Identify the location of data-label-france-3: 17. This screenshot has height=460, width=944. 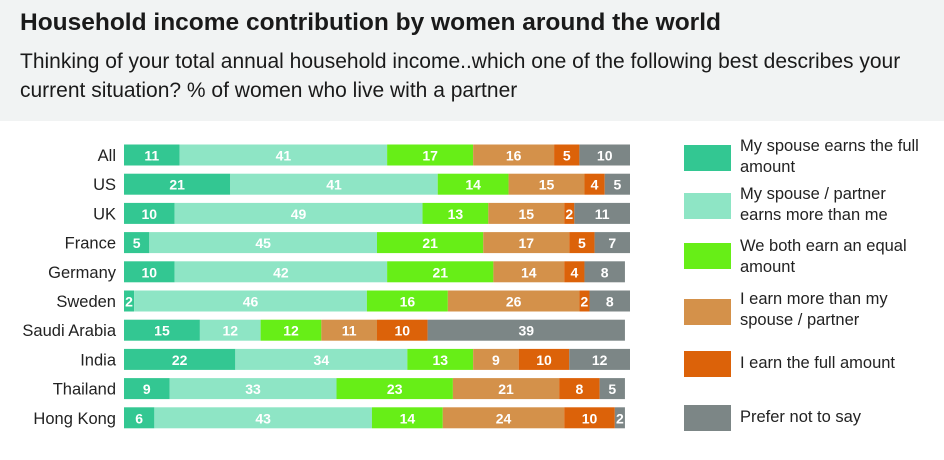
(526, 243).